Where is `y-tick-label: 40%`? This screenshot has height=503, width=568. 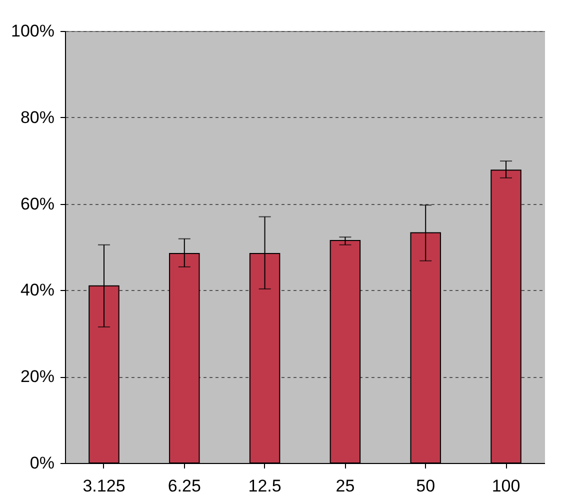
y-tick-label: 40% is located at coordinates (37, 290).